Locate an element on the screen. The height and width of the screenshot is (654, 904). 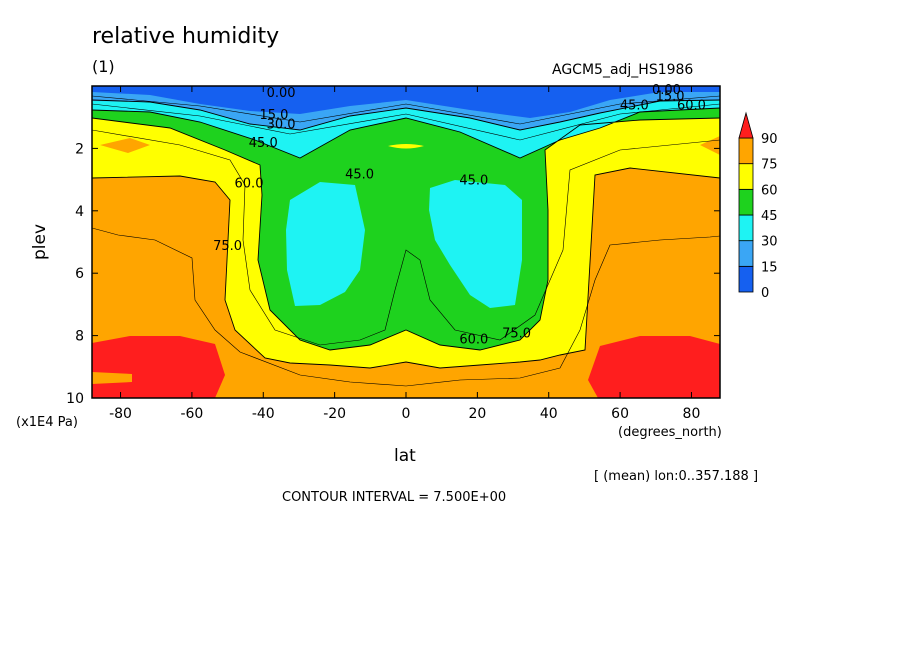
colorbar-label: 0 is located at coordinates (765, 293).